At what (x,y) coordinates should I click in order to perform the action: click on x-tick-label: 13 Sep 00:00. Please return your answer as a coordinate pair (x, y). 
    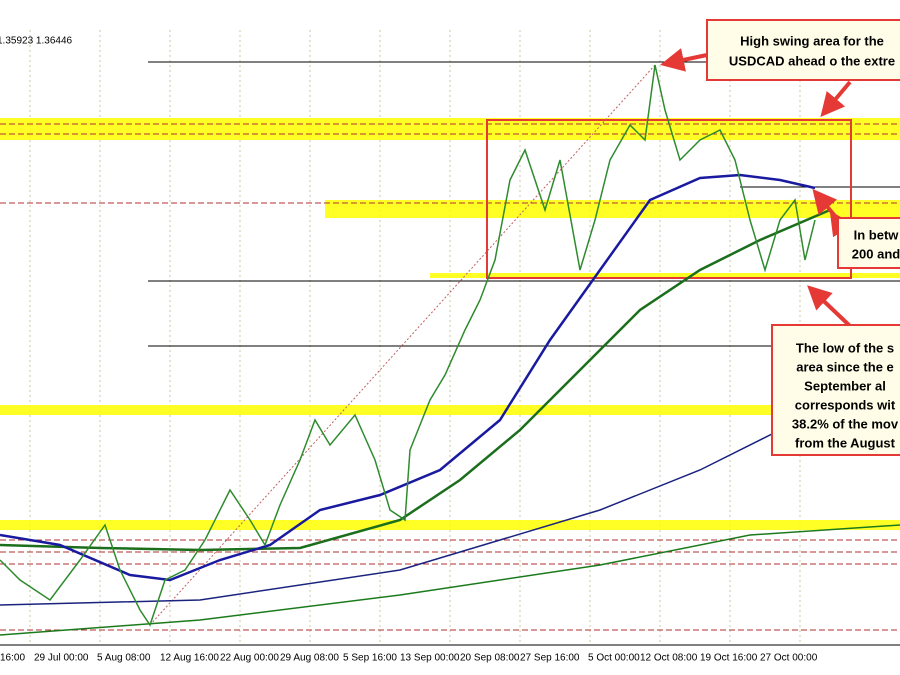
    Looking at the image, I should click on (430, 658).